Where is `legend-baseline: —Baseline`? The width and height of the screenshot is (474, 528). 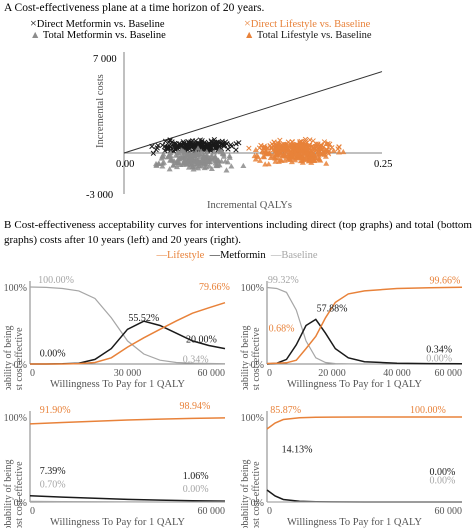
legend-baseline: —Baseline is located at coordinates (294, 255).